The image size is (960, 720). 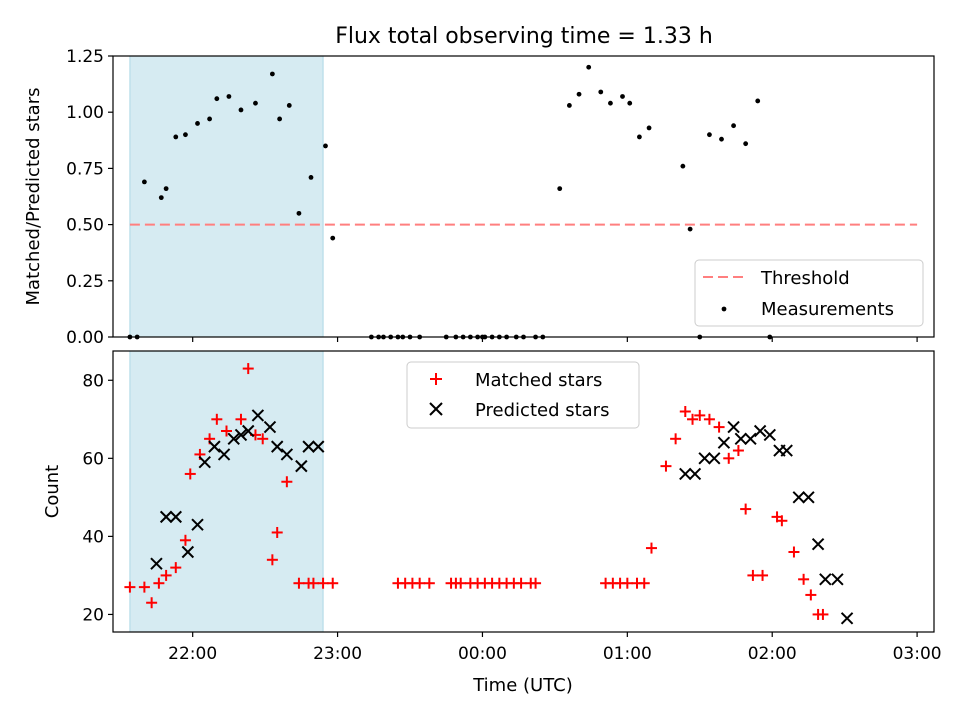 I want to click on y-tick-label: 0.50, so click(x=85, y=226).